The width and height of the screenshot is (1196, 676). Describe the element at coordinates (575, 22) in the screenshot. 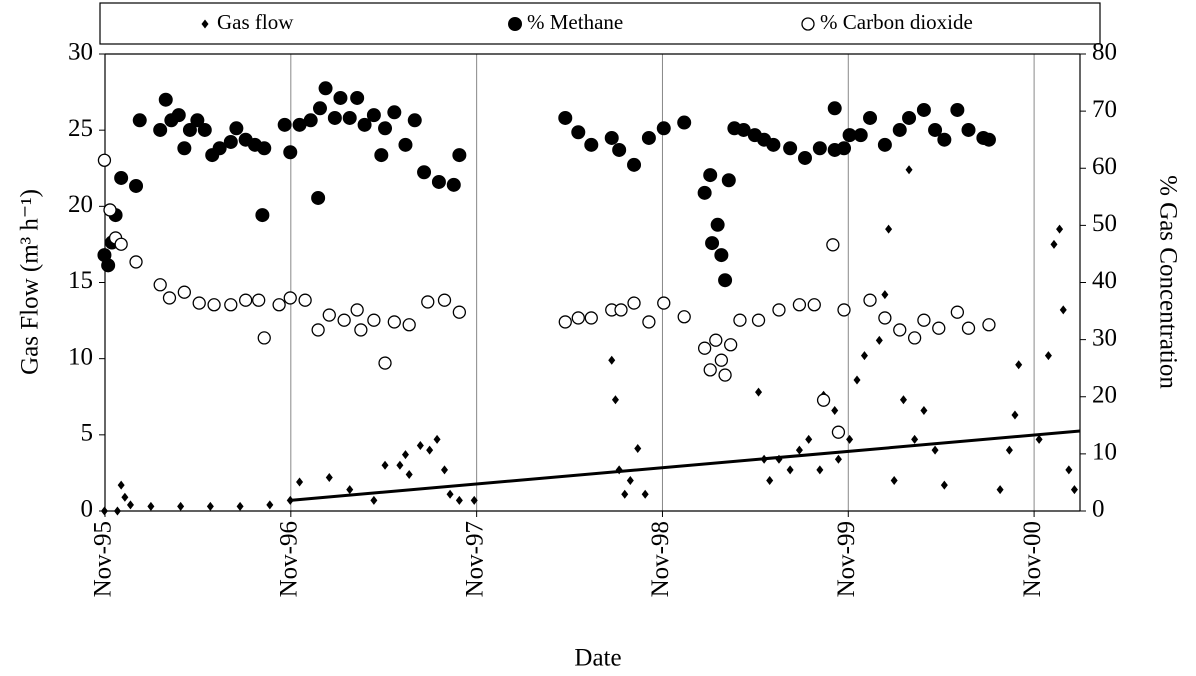

I see `legend-label: % Methane` at that location.